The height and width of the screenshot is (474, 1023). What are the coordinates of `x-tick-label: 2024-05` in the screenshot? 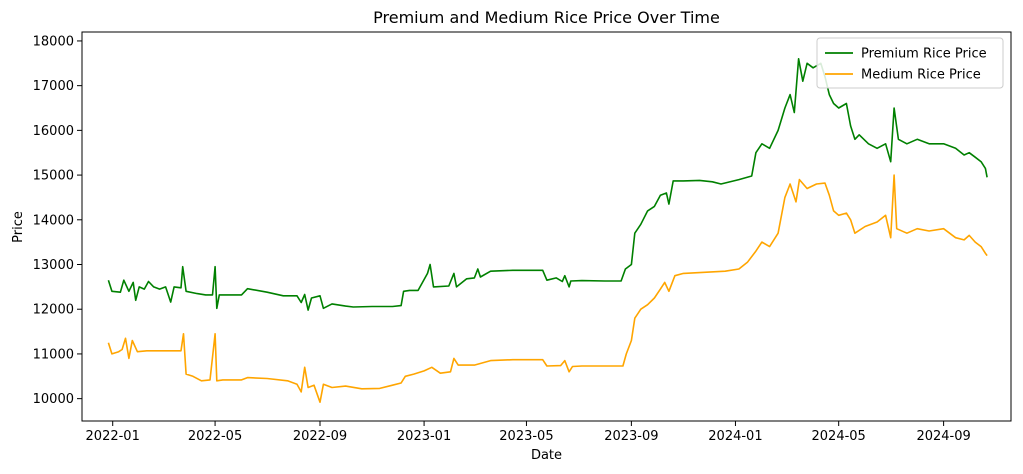 It's located at (839, 436).